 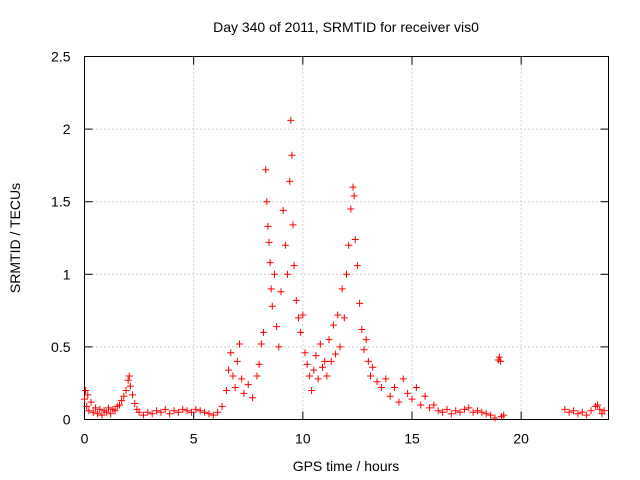 What do you see at coordinates (412, 439) in the screenshot?
I see `x-tick-label: 15` at bounding box center [412, 439].